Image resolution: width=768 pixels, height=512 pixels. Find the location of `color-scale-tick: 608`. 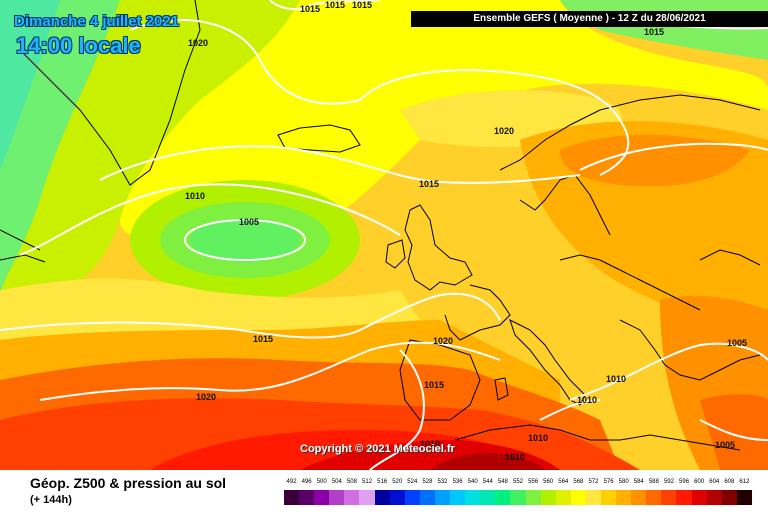

color-scale-tick: 608 is located at coordinates (729, 482).